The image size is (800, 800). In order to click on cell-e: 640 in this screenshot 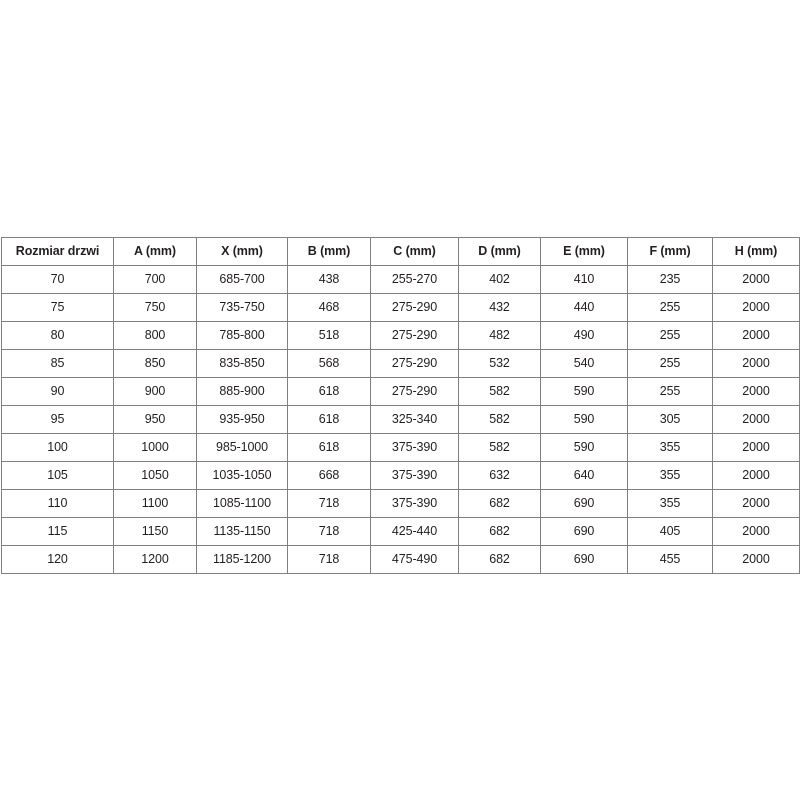, I will do `click(584, 475)`.